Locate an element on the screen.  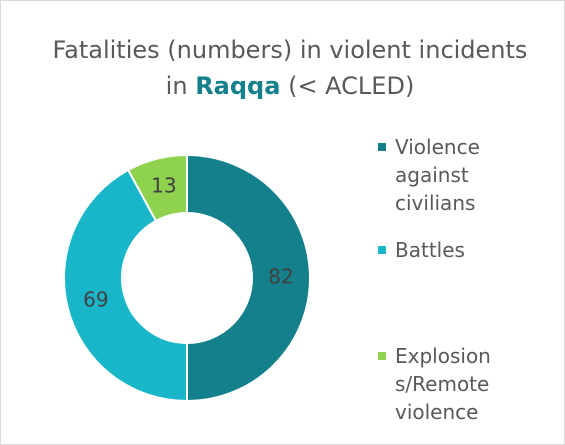
data-label: 13 is located at coordinates (163, 185).